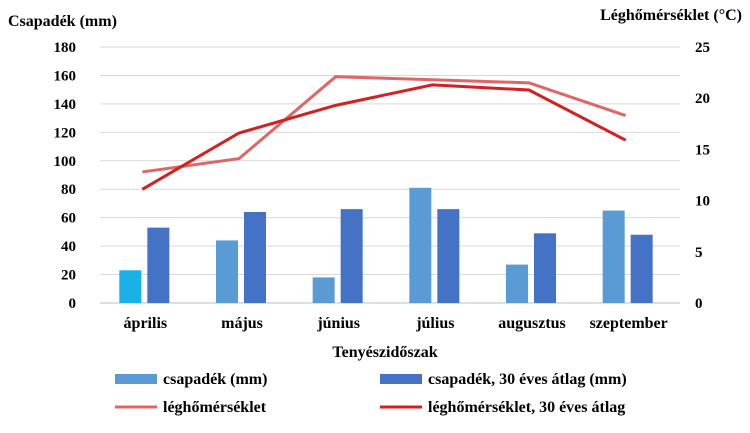 This screenshot has height=433, width=750. What do you see at coordinates (338, 323) in the screenshot?
I see `x-tick-label: június` at bounding box center [338, 323].